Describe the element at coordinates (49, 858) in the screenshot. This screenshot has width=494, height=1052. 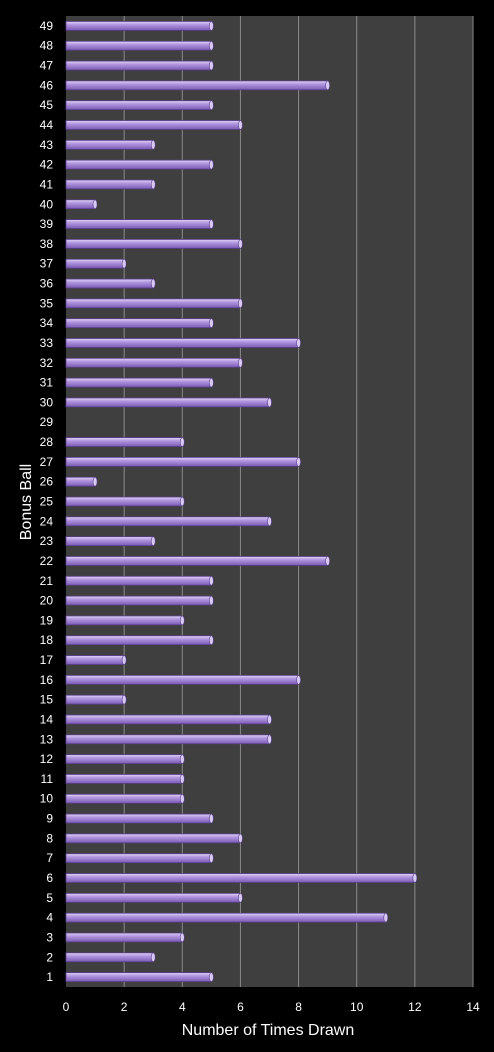
I see `y-tick-label: 7` at that location.